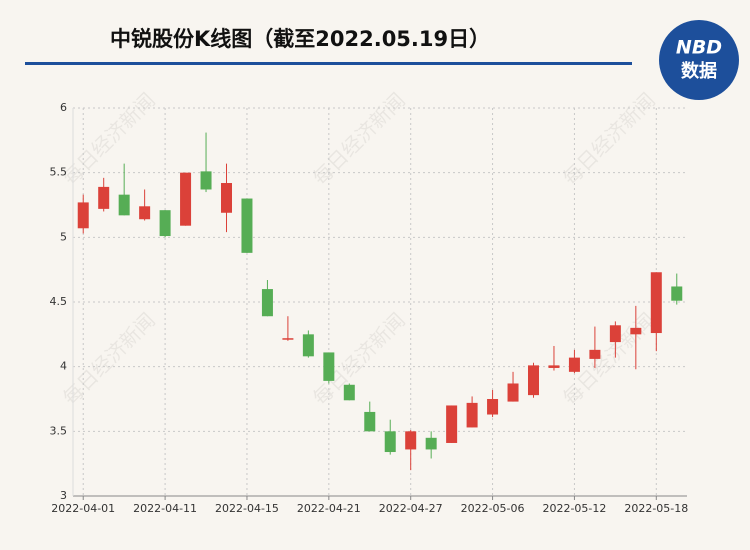 The height and width of the screenshot is (550, 750). I want to click on x-tick-label: 2022-04-01, so click(83, 508).